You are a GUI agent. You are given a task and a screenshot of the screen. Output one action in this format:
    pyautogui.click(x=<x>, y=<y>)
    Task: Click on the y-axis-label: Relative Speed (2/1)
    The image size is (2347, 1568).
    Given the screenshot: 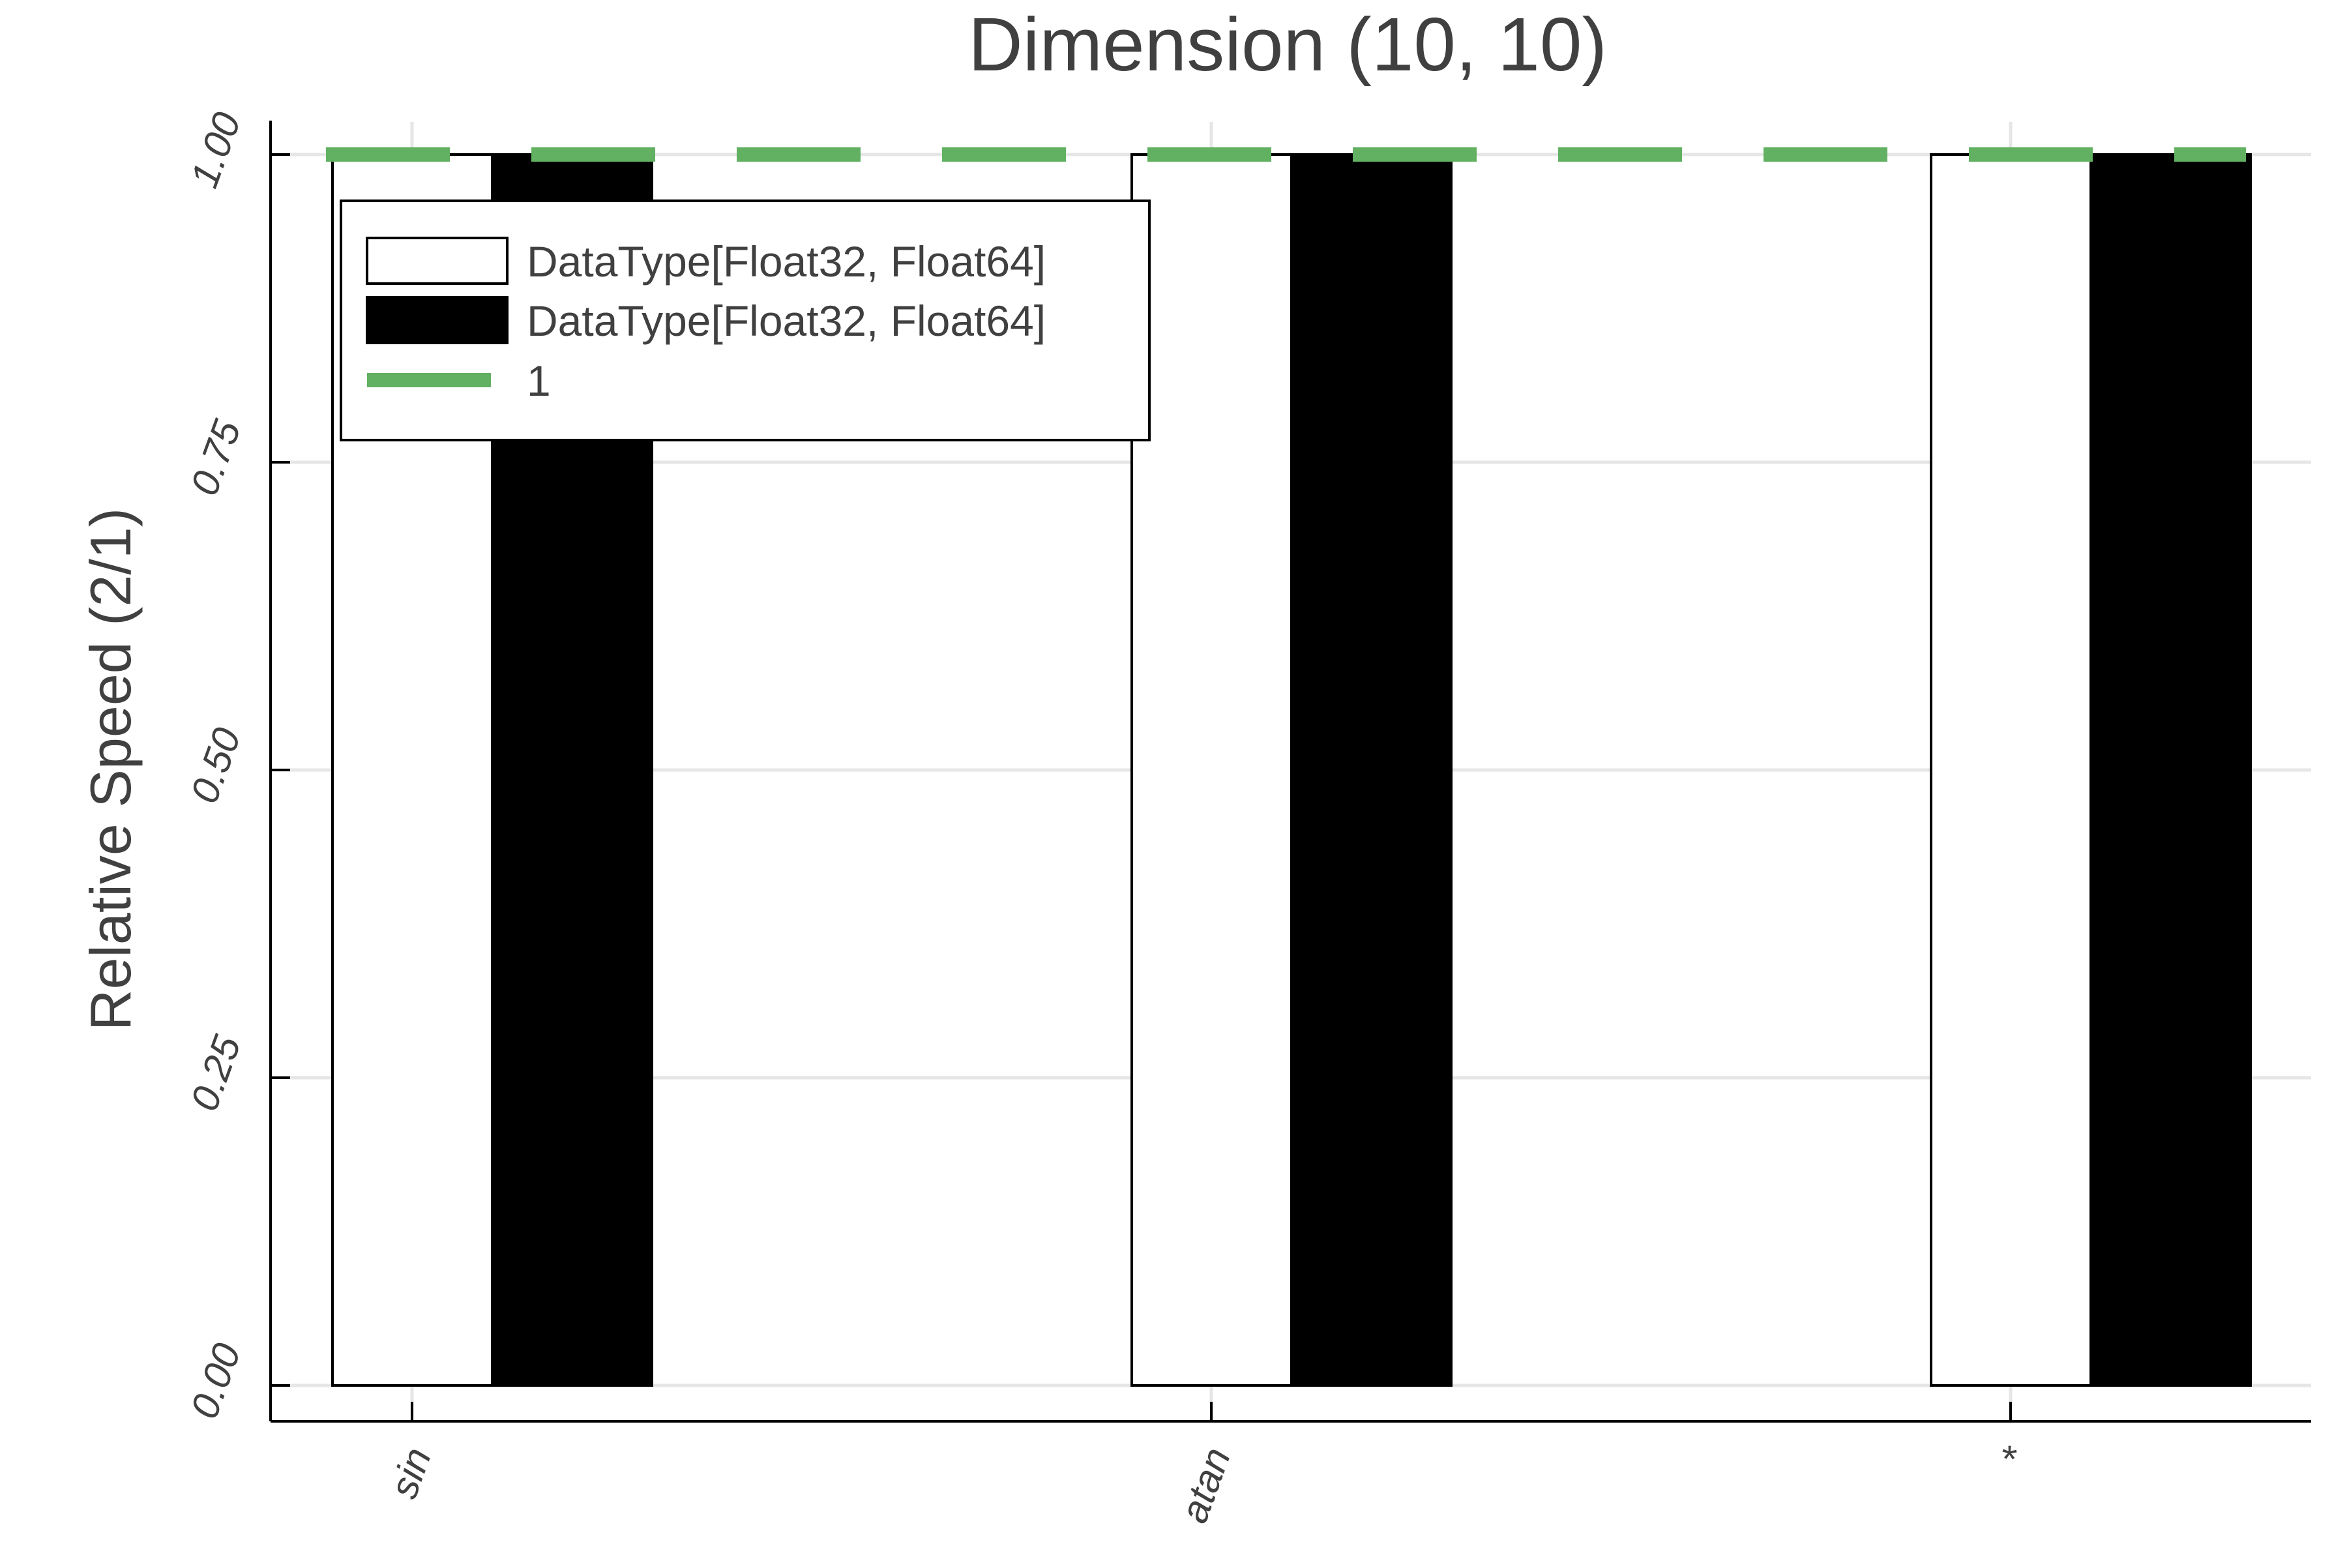 What is the action you would take?
    pyautogui.click(x=110, y=770)
    